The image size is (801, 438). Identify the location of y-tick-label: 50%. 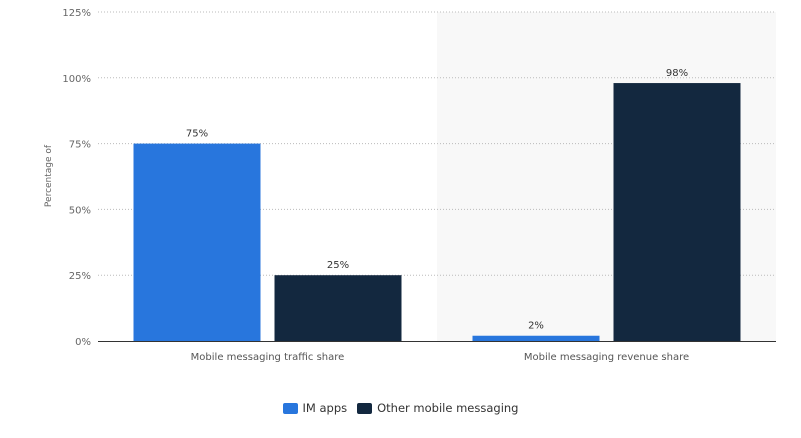
(80, 210).